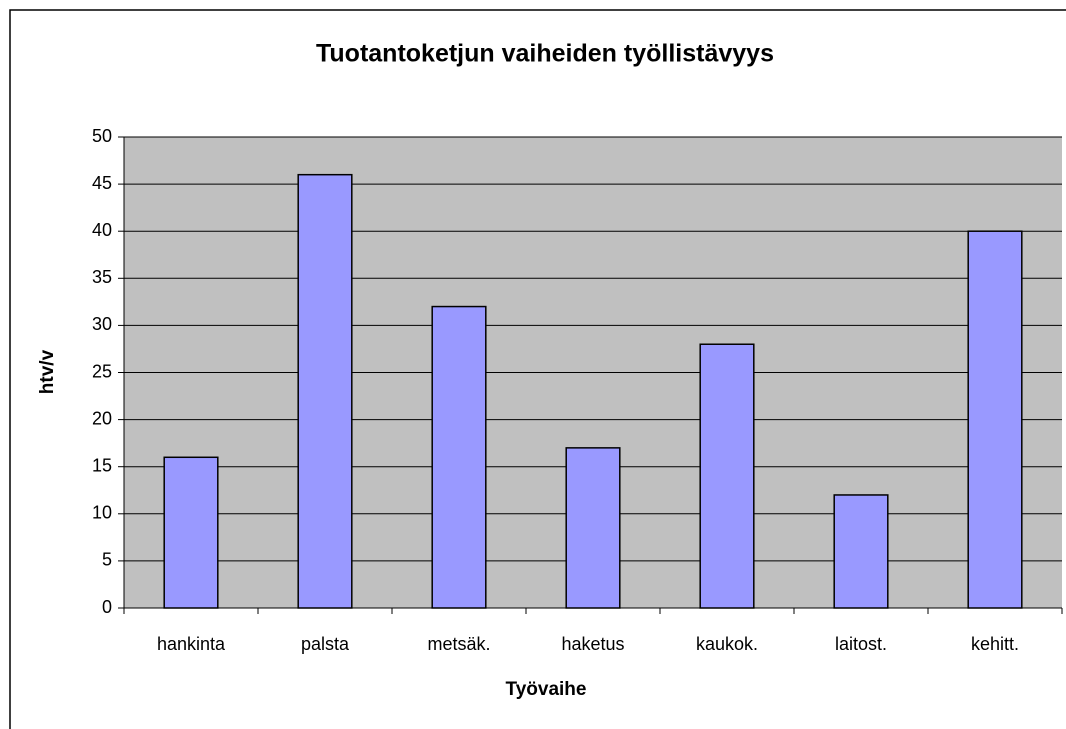 This screenshot has width=1066, height=729. I want to click on x-tick-label: haketus, so click(592, 644).